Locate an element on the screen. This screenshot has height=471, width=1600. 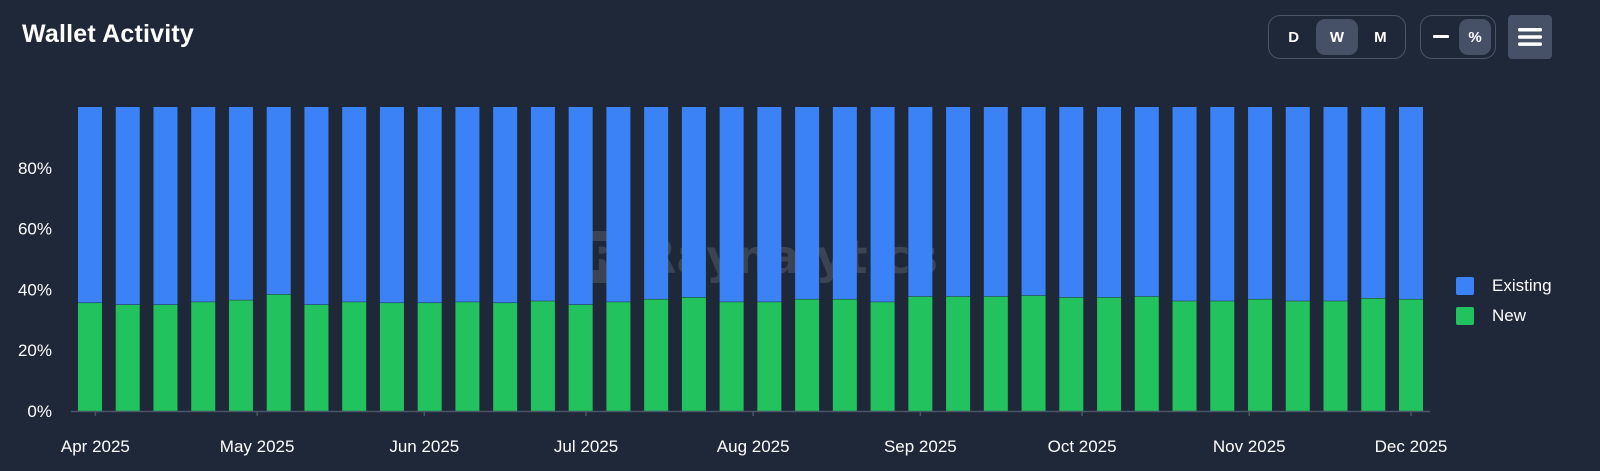
period-daily-button: D is located at coordinates (1294, 37).